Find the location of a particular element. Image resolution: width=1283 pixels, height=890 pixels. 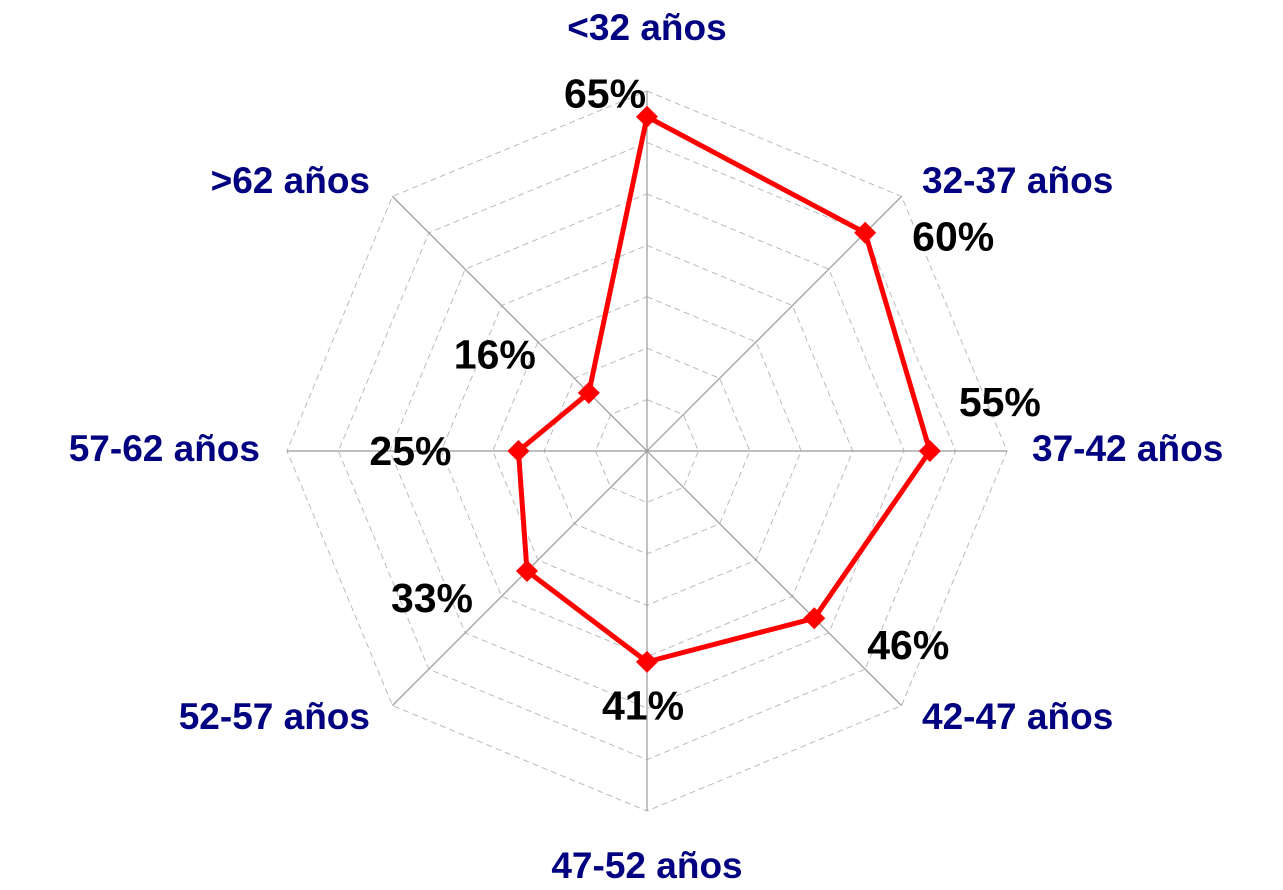

category-label: 37-42 años is located at coordinates (1127, 448).